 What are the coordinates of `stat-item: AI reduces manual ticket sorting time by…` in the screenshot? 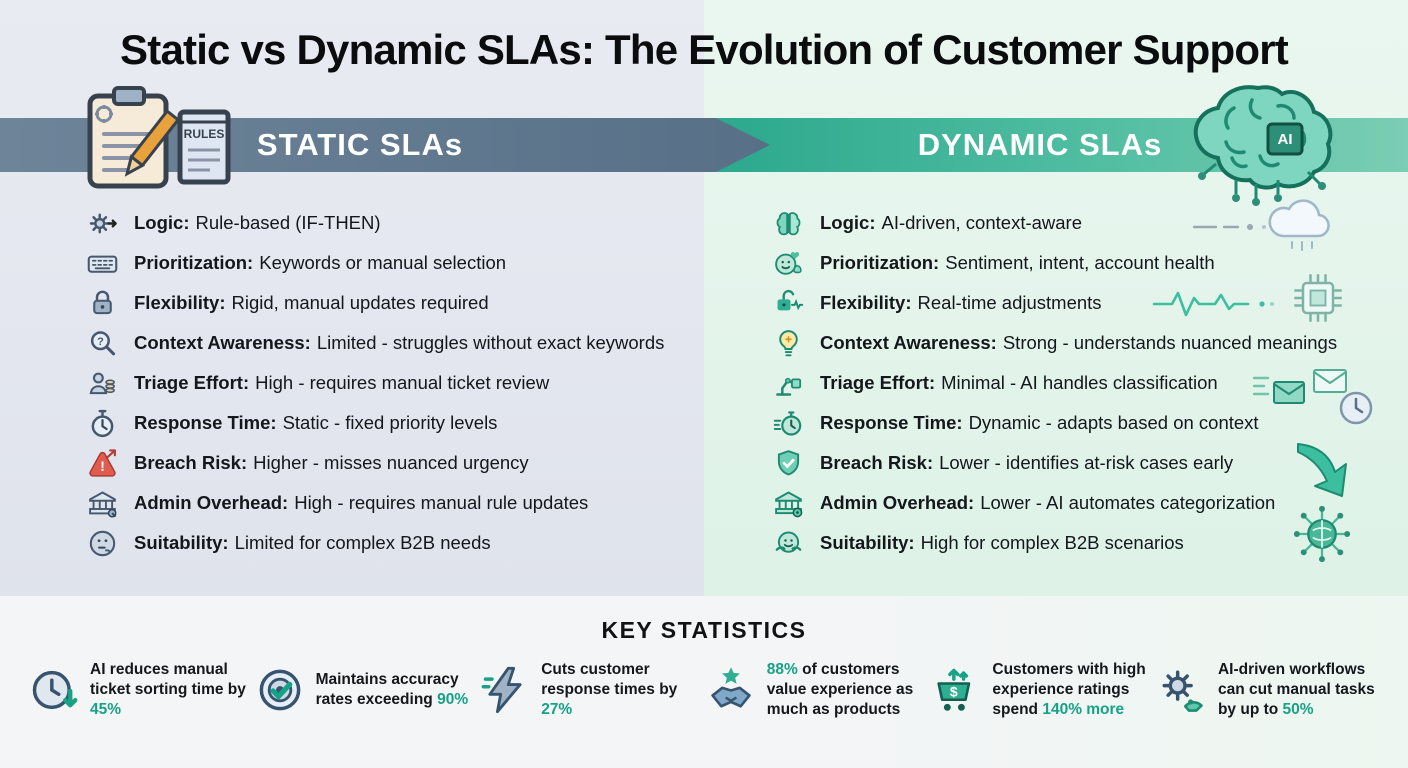 It's located at (140, 689).